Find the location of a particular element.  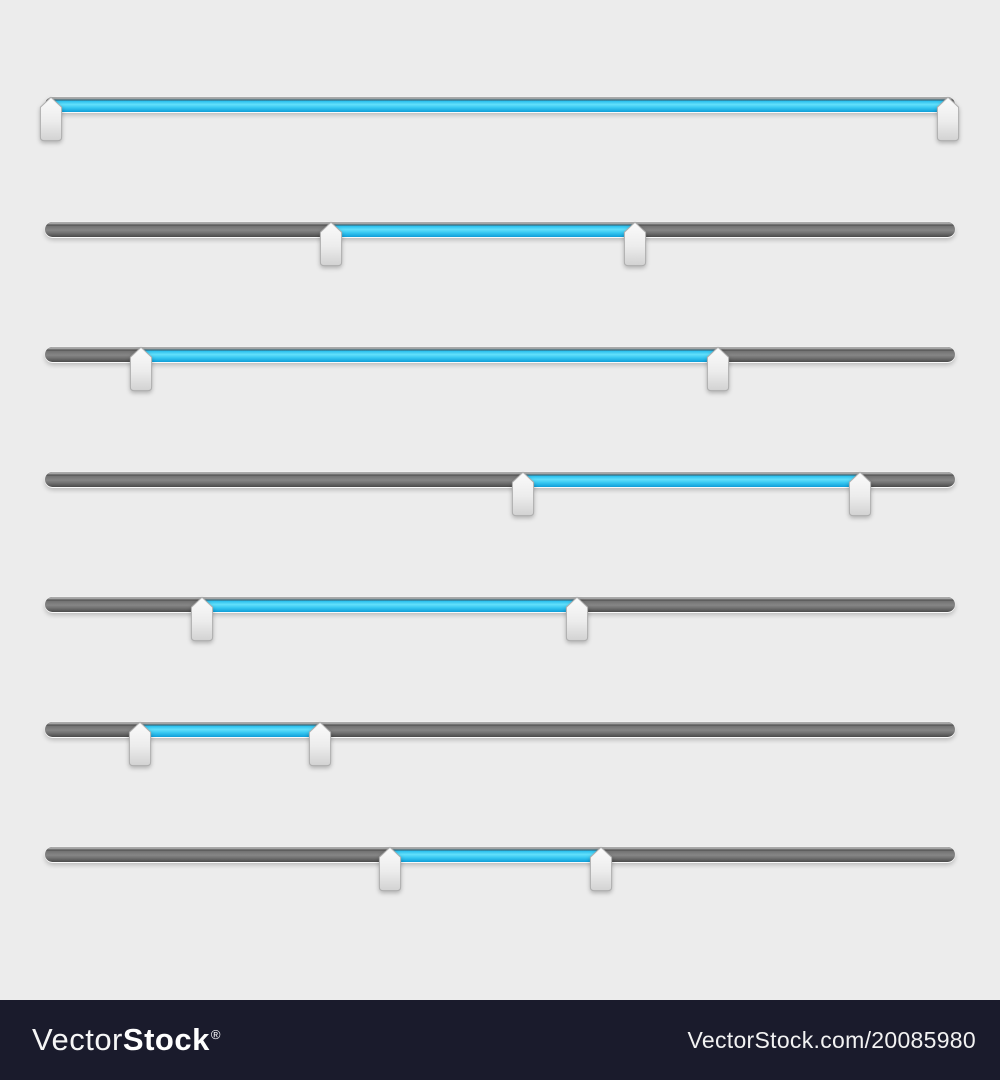

brand-bold-text: Stock is located at coordinates (166, 1039).